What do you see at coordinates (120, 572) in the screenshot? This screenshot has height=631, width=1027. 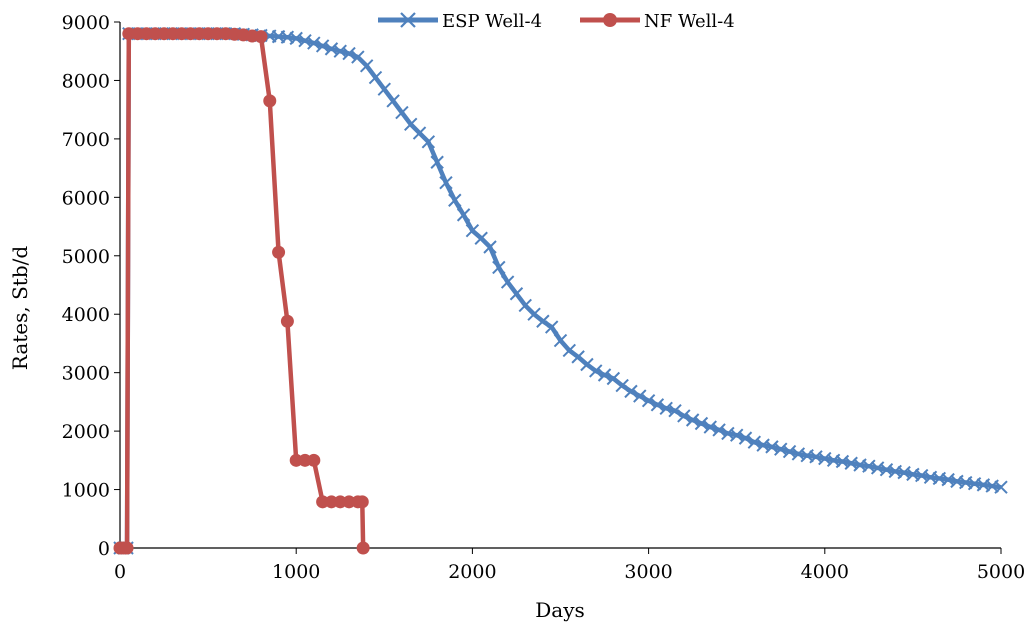 I see `x-tick-label: 0` at bounding box center [120, 572].